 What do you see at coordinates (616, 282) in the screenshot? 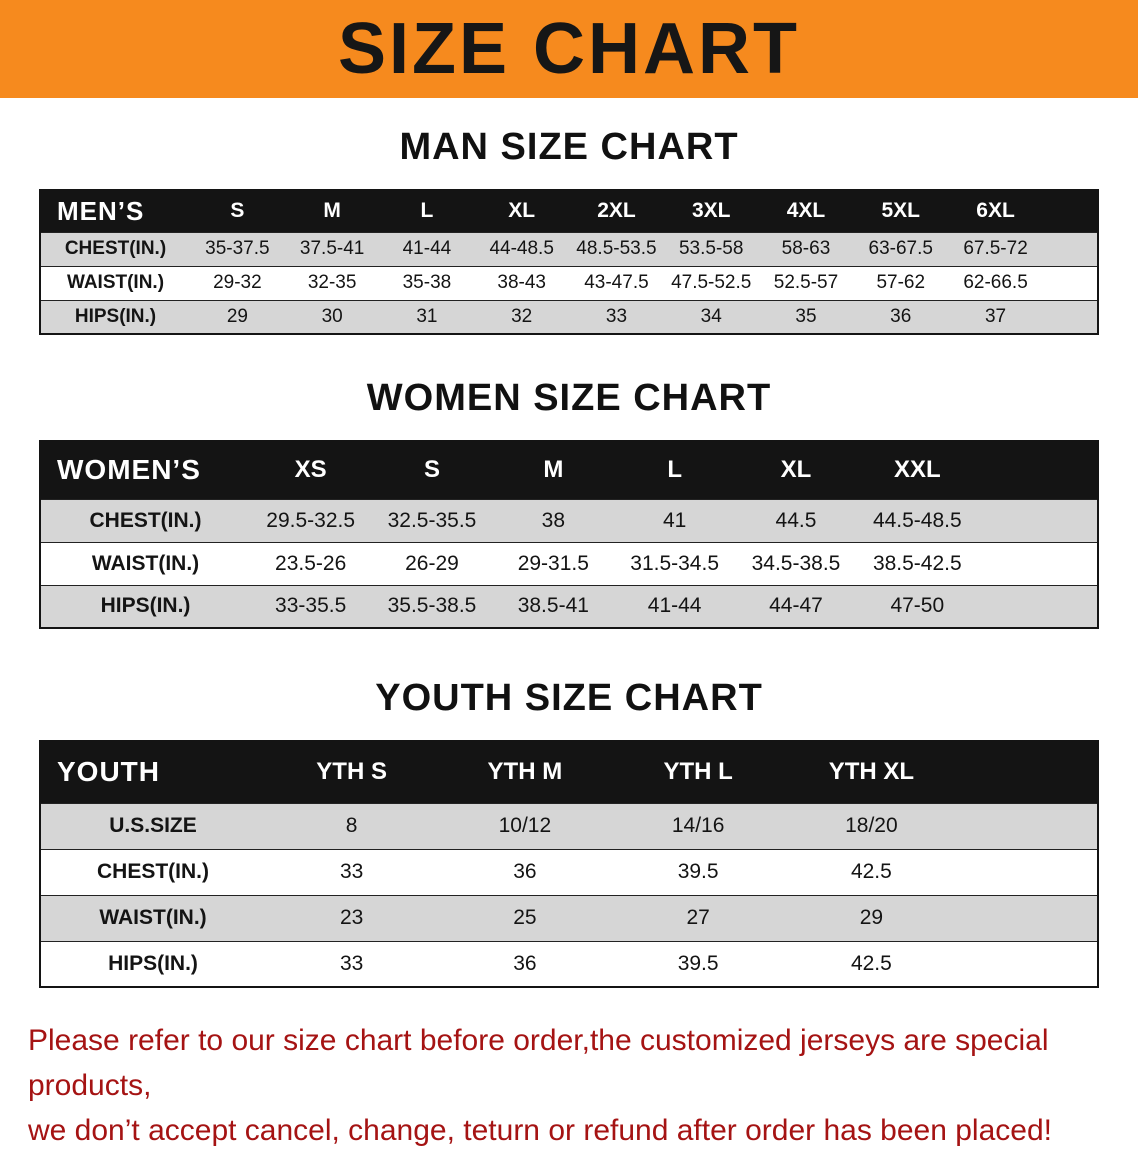
I see `size-value-cell: 43-47.5` at bounding box center [616, 282].